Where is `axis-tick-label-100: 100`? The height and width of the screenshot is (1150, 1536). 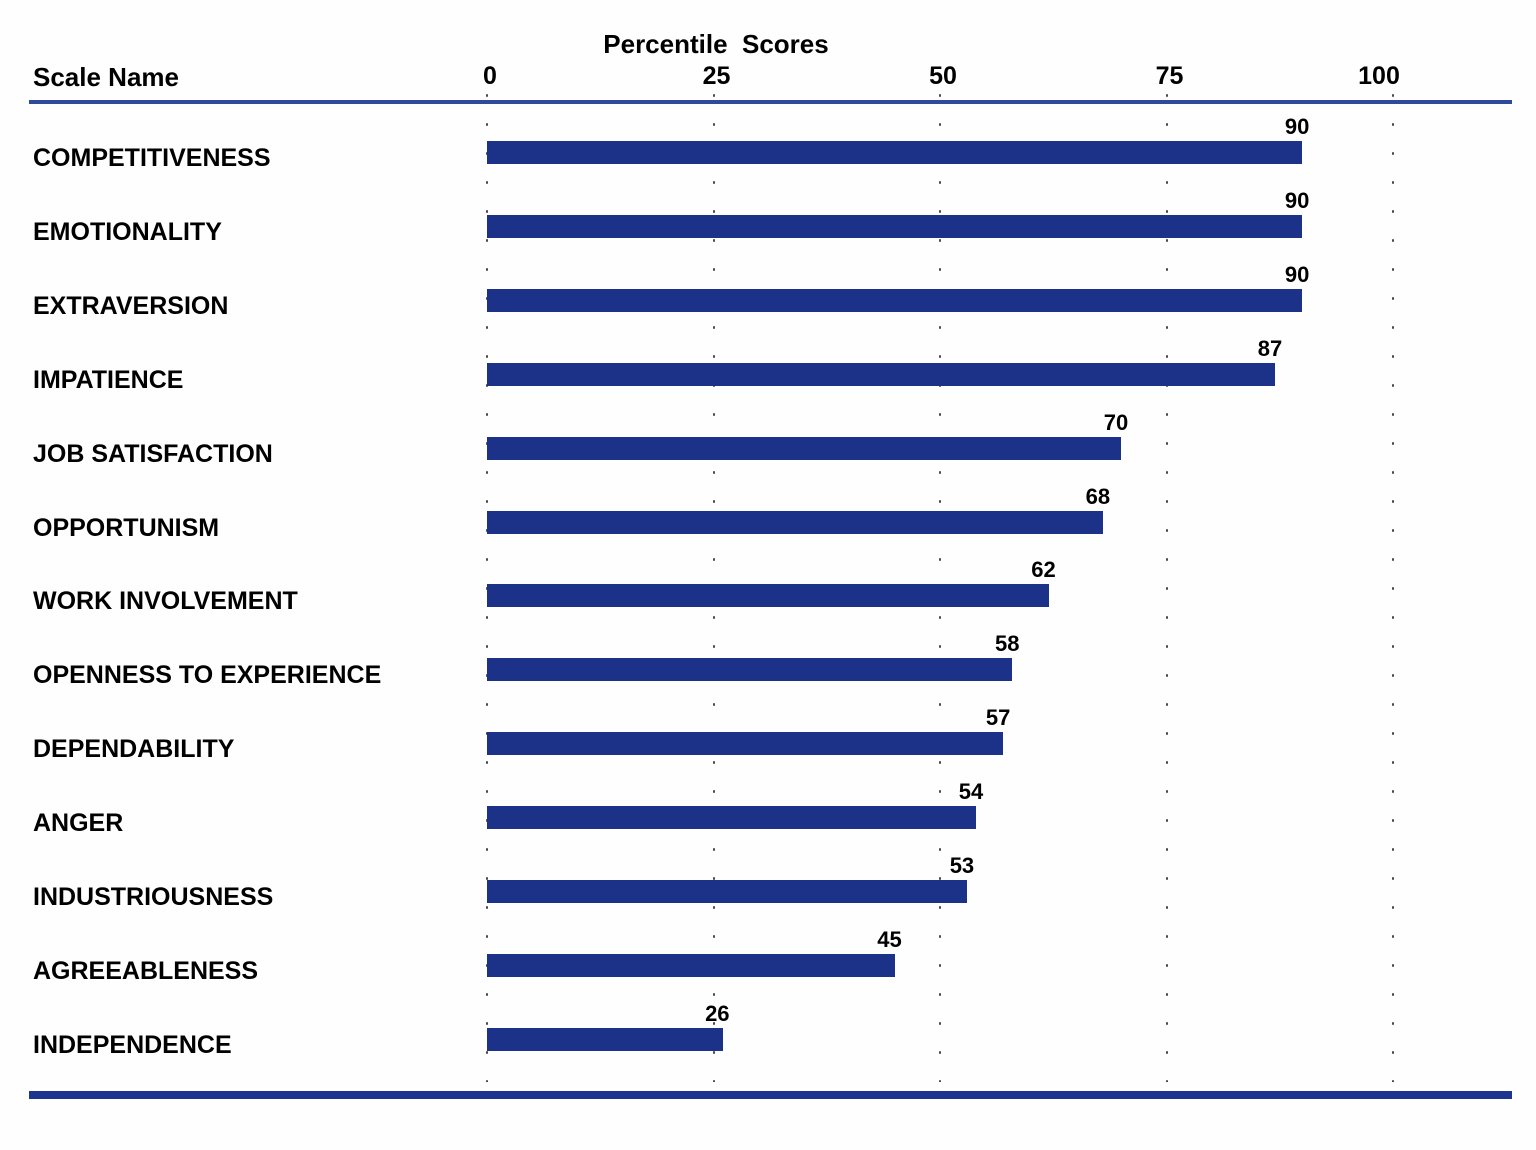 axis-tick-label-100: 100 is located at coordinates (1379, 76).